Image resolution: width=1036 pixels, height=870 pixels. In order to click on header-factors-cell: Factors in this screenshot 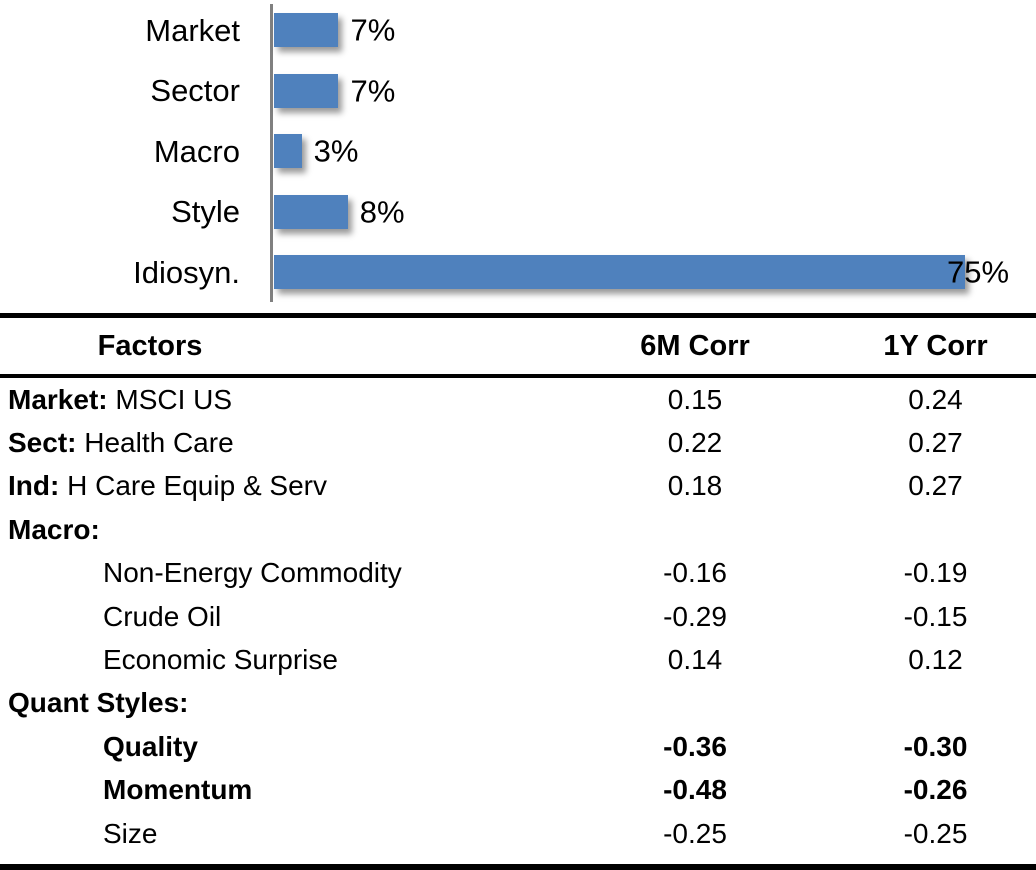, I will do `click(277, 346)`.